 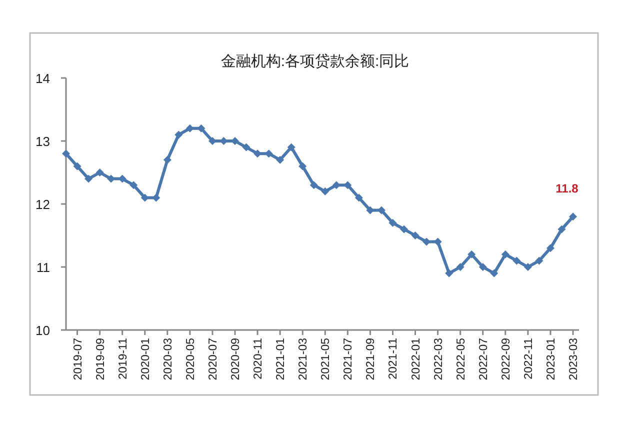 I want to click on x-tick-label: 2023-01, so click(x=551, y=359).